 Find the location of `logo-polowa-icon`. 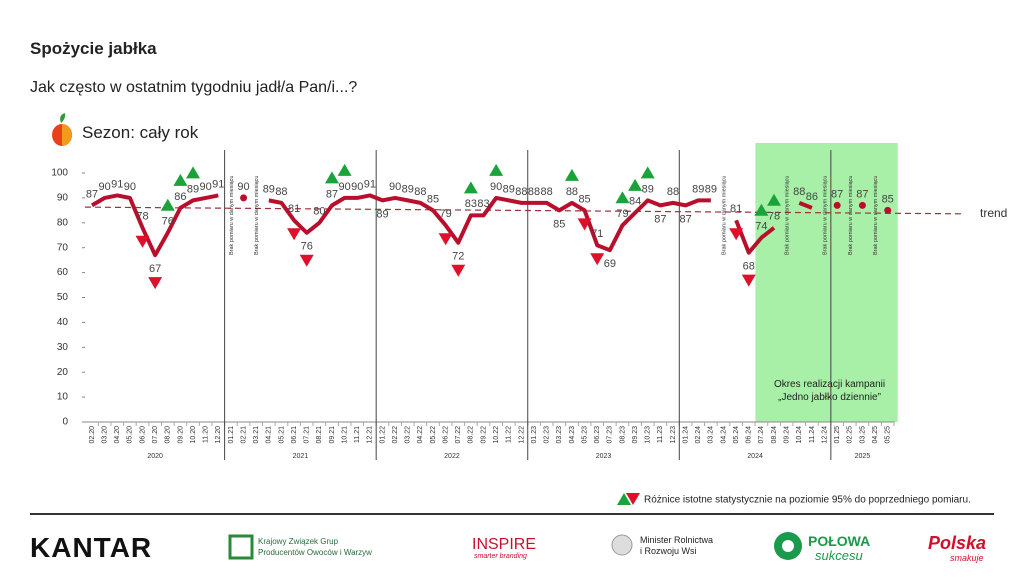

logo-polowa-icon is located at coordinates (788, 546).